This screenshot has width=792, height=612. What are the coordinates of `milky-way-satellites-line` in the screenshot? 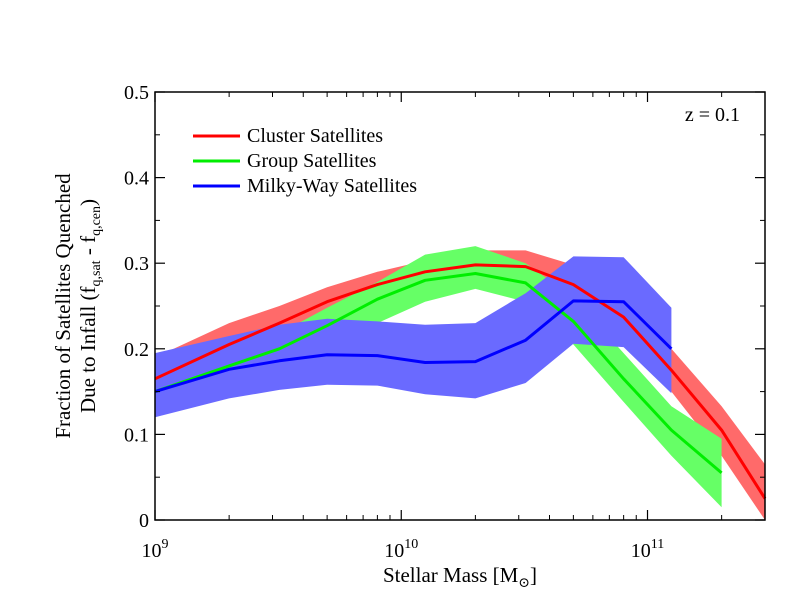 It's located at (413, 346).